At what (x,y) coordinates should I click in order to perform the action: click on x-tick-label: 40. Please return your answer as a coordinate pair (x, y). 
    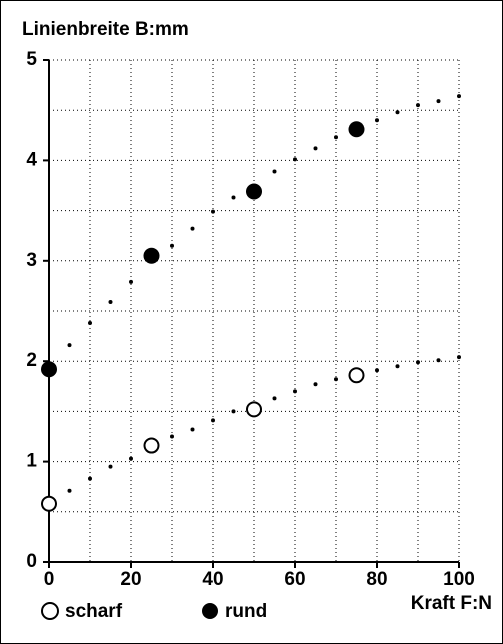
    Looking at the image, I should click on (212, 579).